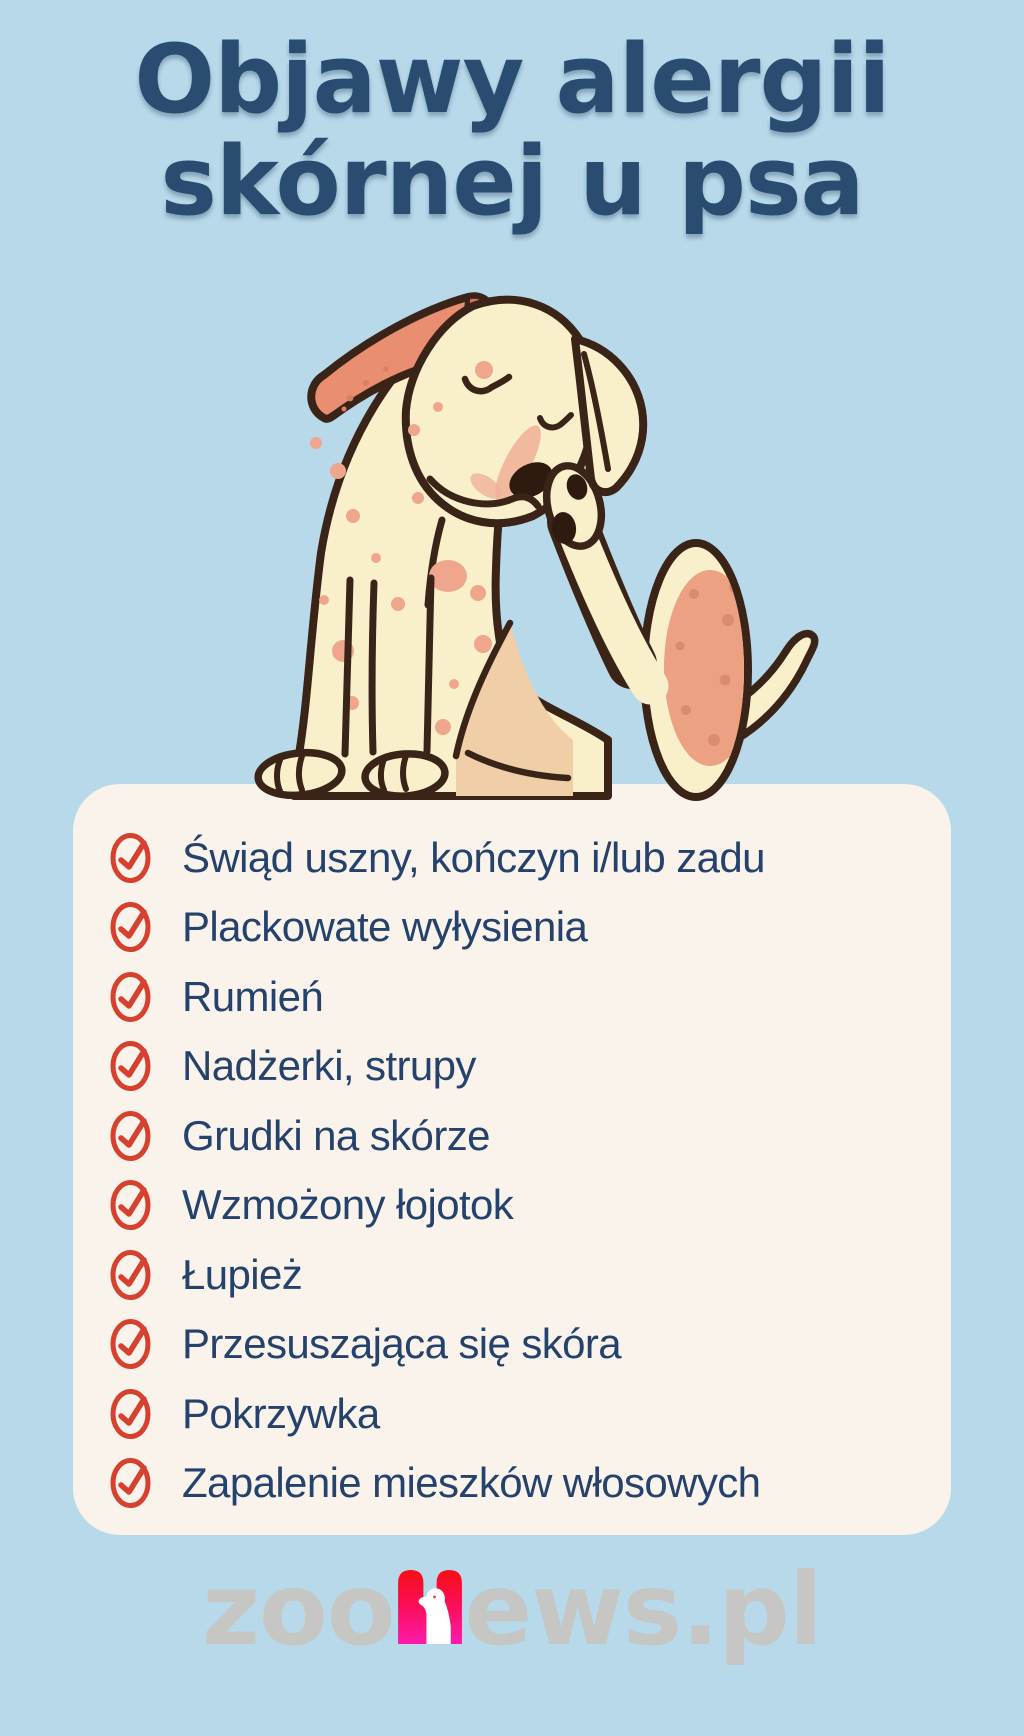  What do you see at coordinates (474, 857) in the screenshot?
I see `symptom-label: Świąd uszny, kończyn i/lub zadu` at bounding box center [474, 857].